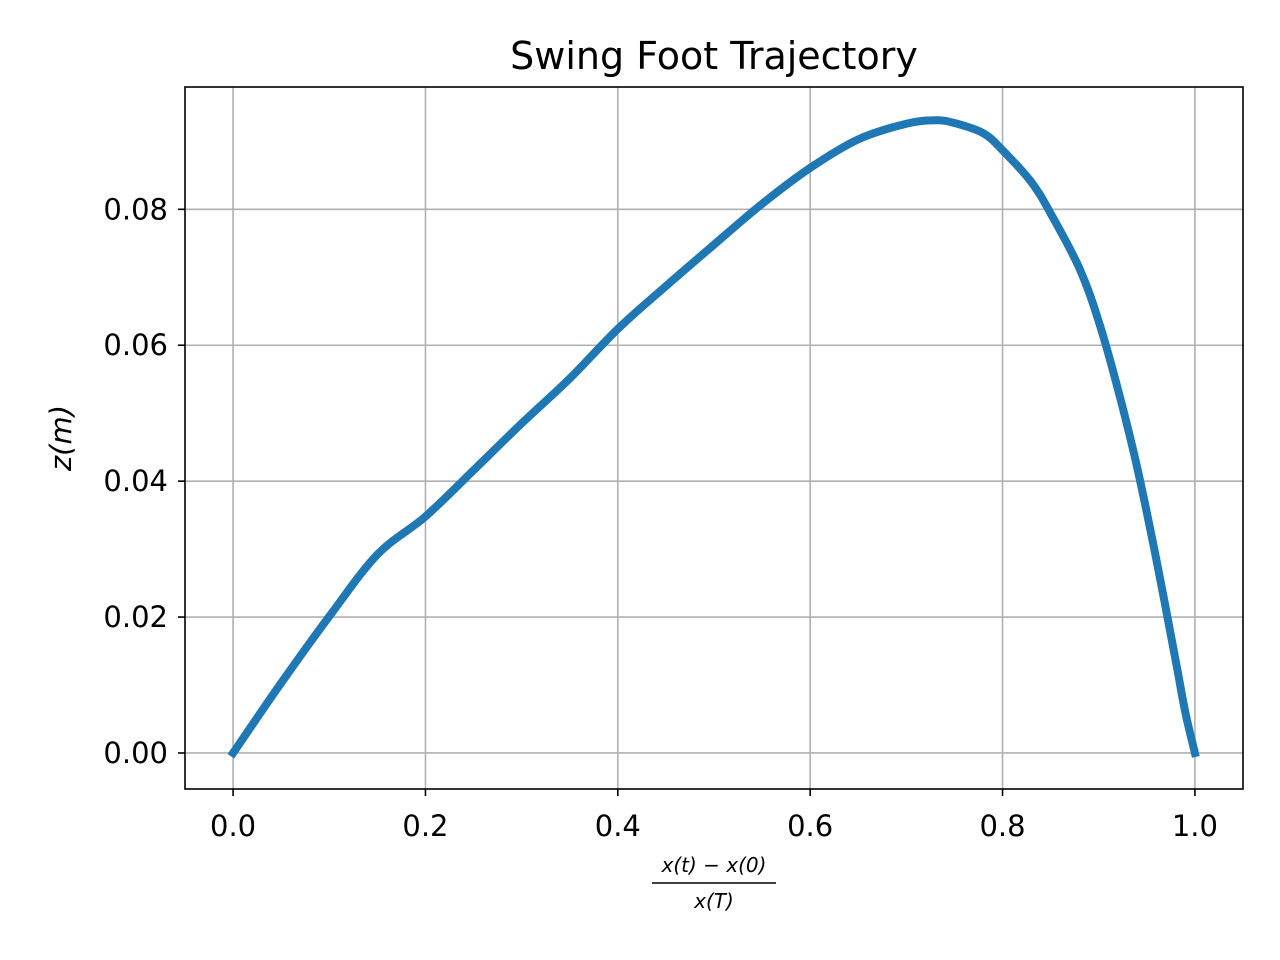 This screenshot has width=1280, height=960. I want to click on x-tick-label: 0.6, so click(810, 826).